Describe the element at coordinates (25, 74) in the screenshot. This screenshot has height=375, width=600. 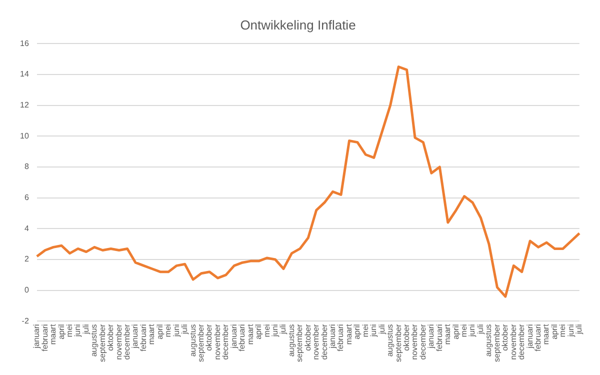
I see `y-tick-label: 14` at that location.